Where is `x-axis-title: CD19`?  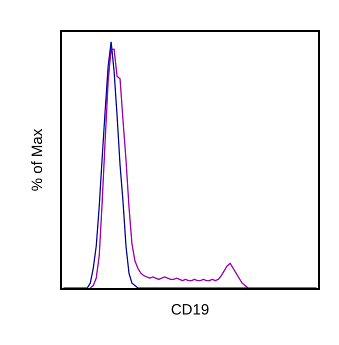 x-axis-title: CD19 is located at coordinates (190, 309).